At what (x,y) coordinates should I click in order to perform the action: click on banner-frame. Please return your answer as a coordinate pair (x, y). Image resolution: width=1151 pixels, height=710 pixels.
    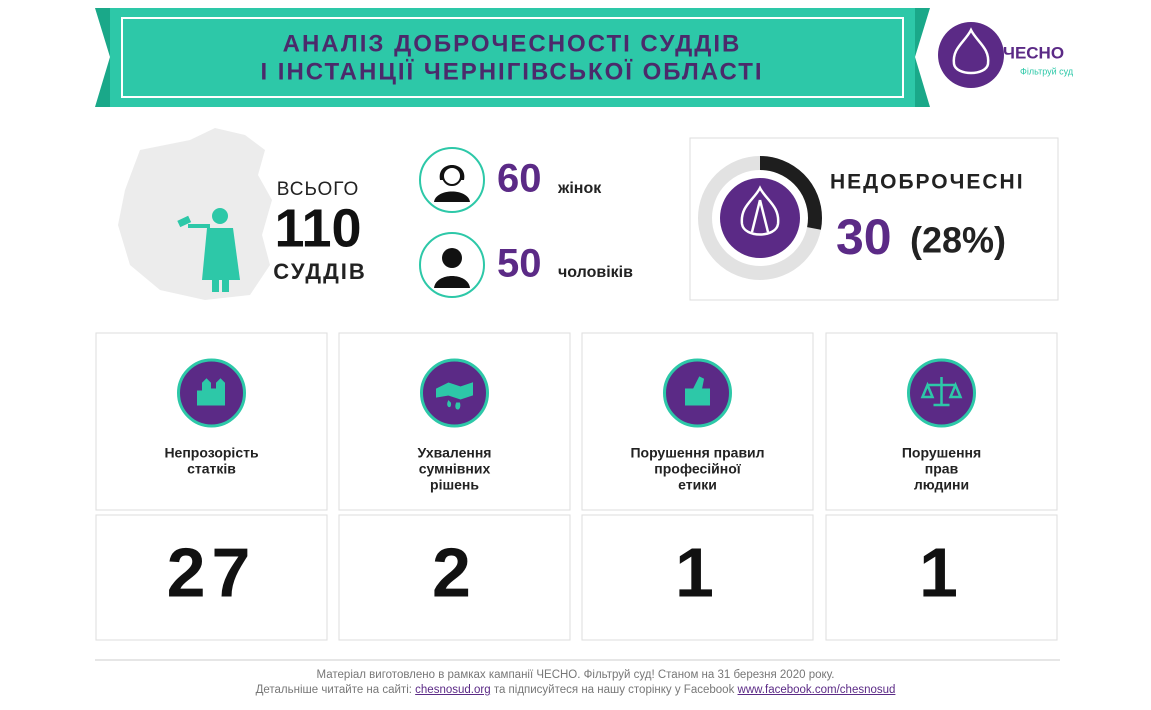
    Looking at the image, I should click on (512, 57).